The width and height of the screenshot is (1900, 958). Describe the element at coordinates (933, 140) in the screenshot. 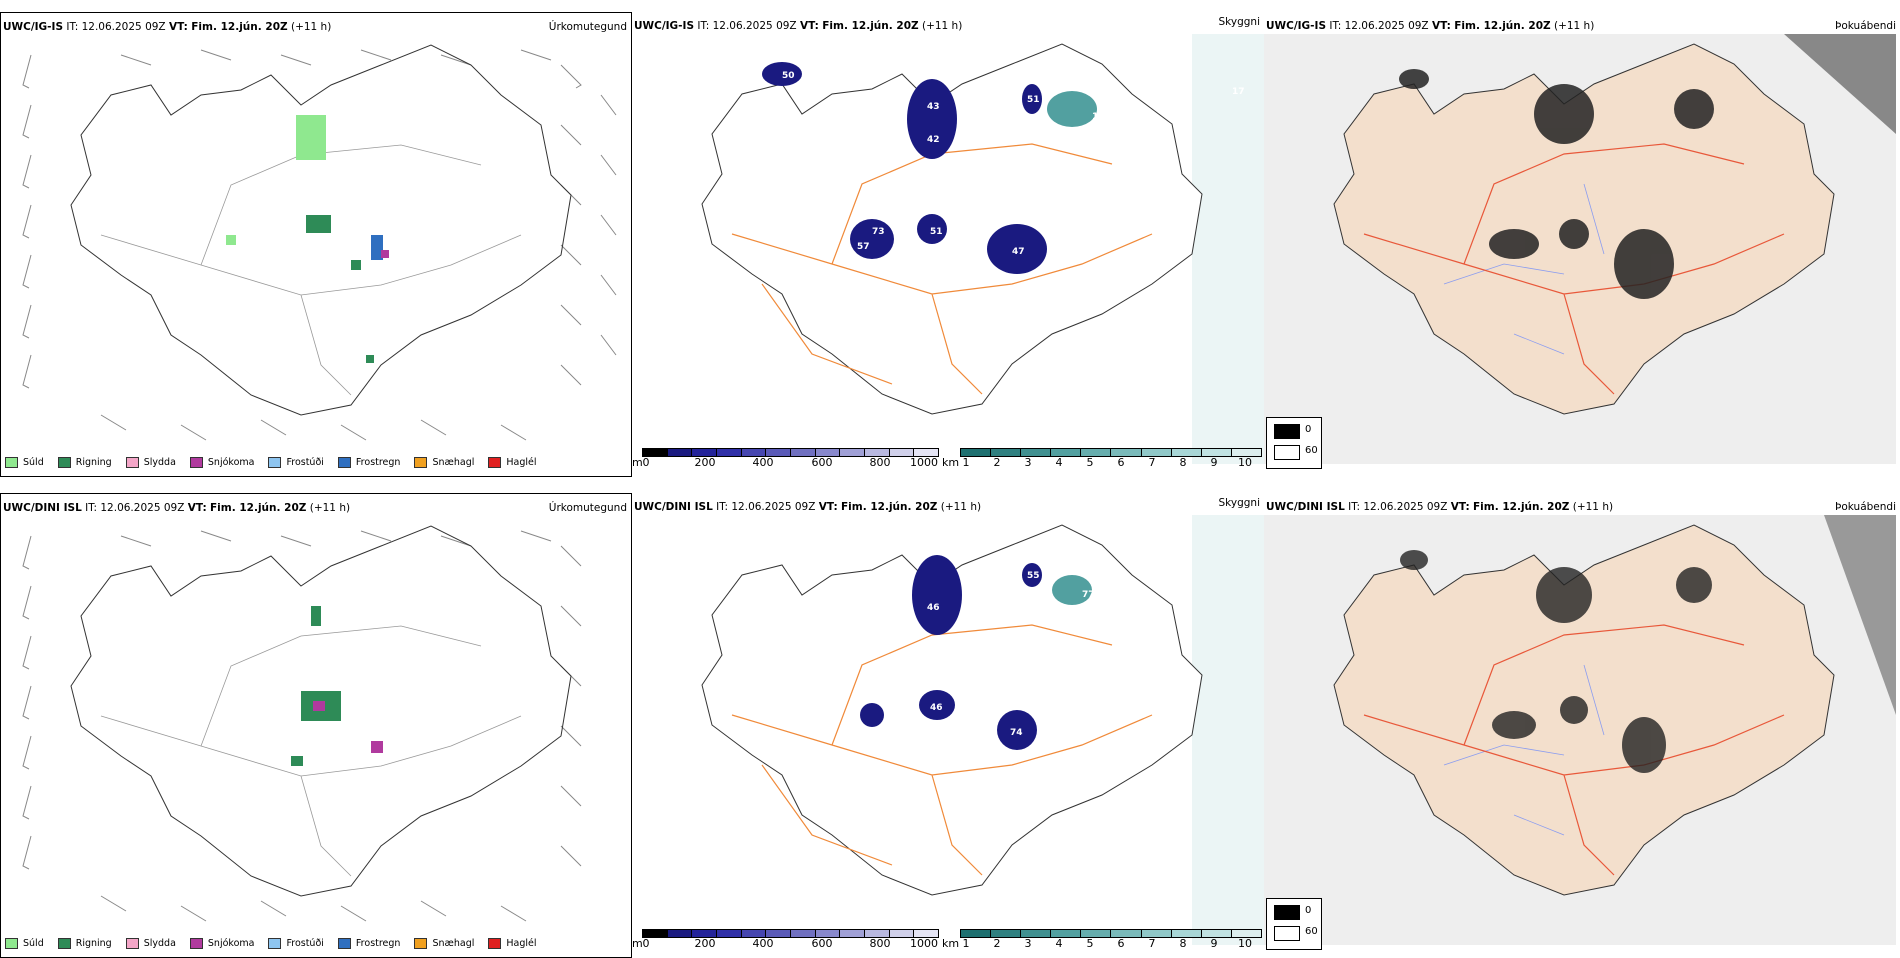

I see `cloud-value-label: 42` at that location.